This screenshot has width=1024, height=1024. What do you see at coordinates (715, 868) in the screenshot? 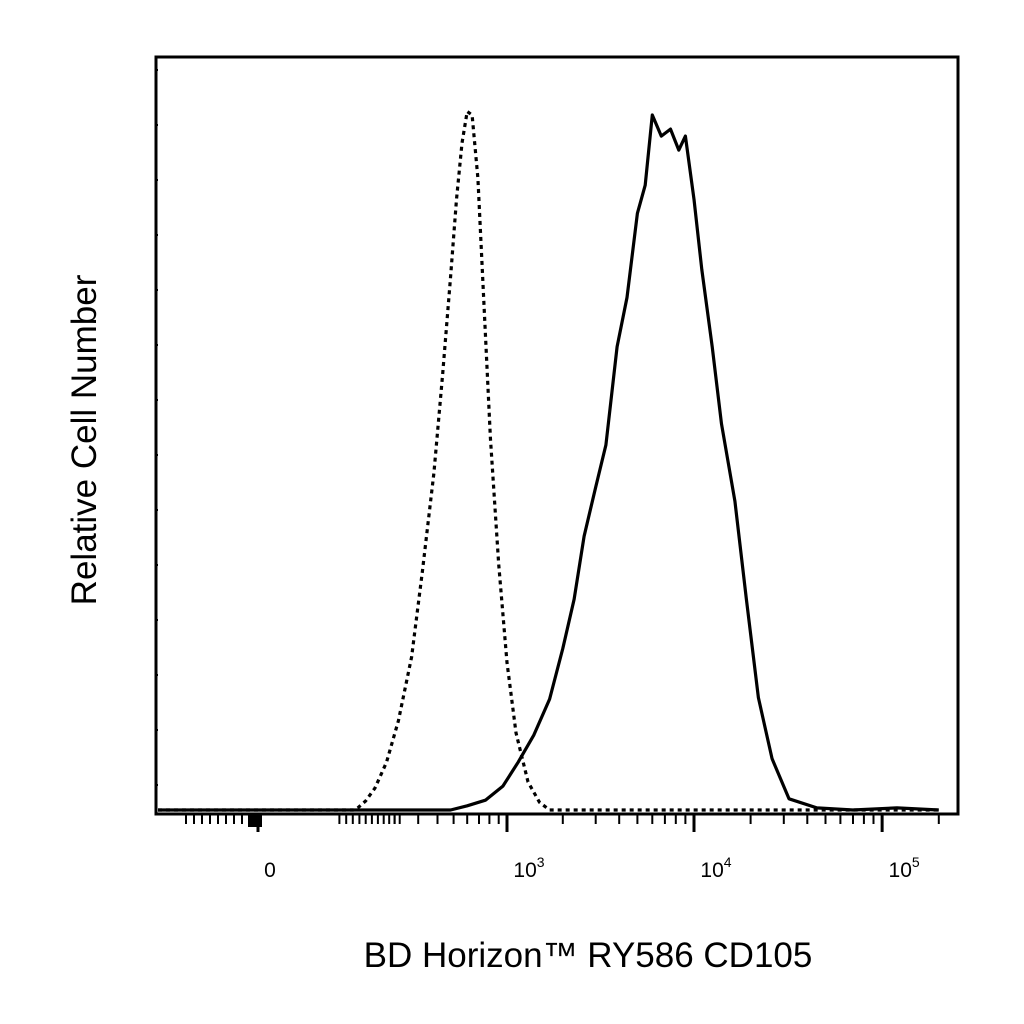
I see `x-tick-label: 10⁴` at bounding box center [715, 868].